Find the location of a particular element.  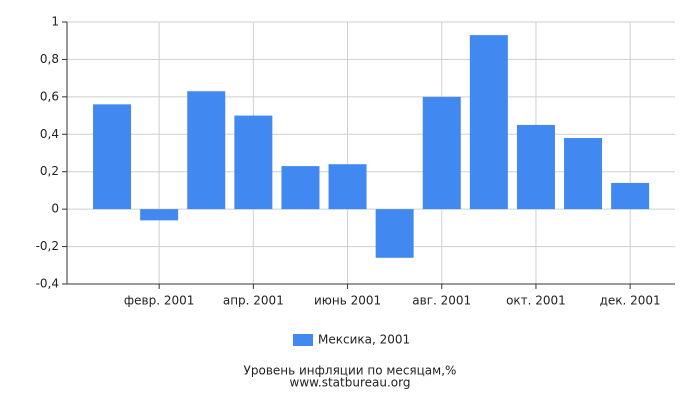

x-tick-label: авг. 2001 is located at coordinates (441, 301).